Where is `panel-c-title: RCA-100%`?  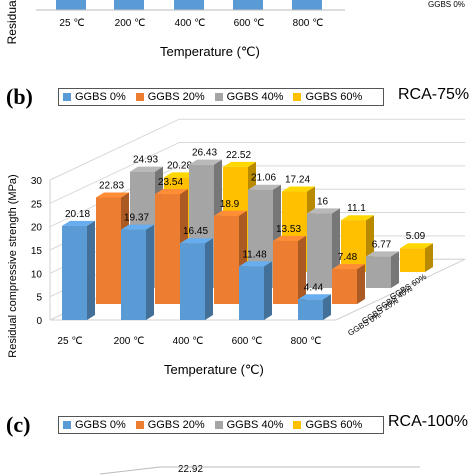 panel-c-title: RCA-100% is located at coordinates (428, 421).